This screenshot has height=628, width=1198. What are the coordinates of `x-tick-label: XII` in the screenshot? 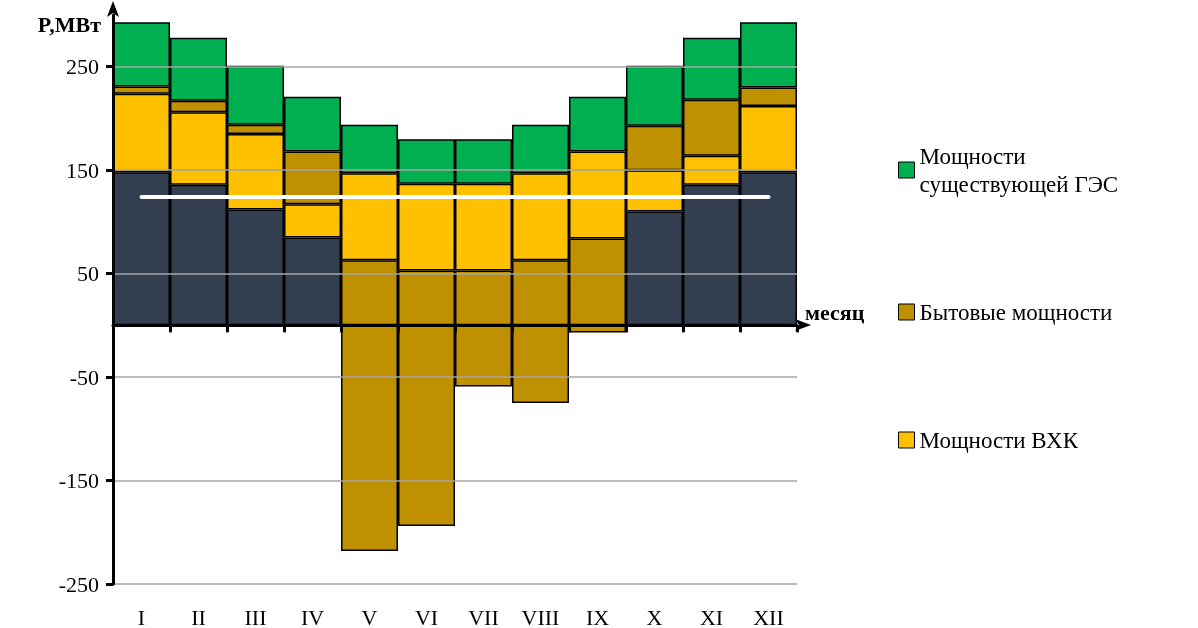 It's located at (768, 616).